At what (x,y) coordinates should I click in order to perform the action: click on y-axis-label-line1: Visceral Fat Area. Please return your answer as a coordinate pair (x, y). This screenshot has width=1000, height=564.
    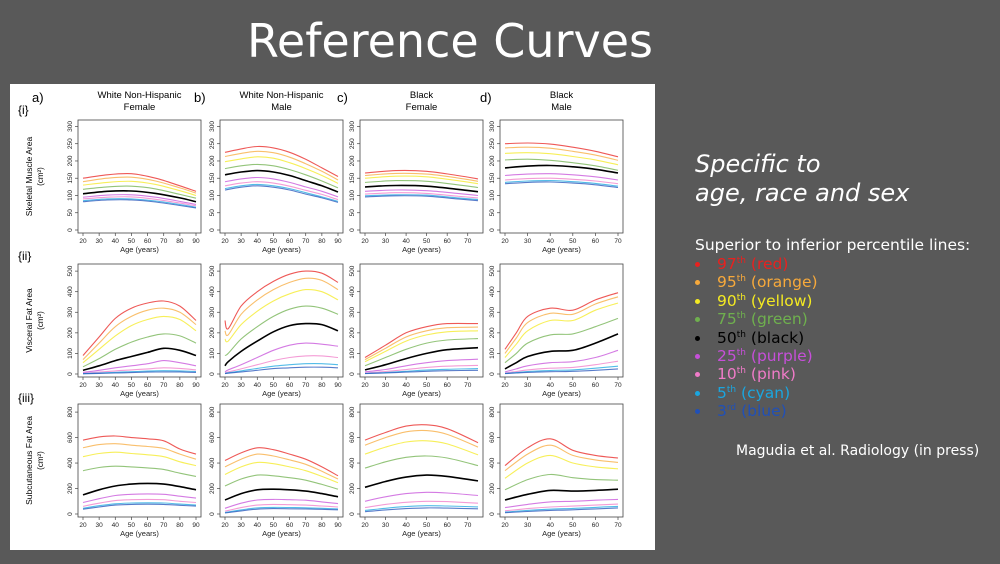
    Looking at the image, I should click on (29, 320).